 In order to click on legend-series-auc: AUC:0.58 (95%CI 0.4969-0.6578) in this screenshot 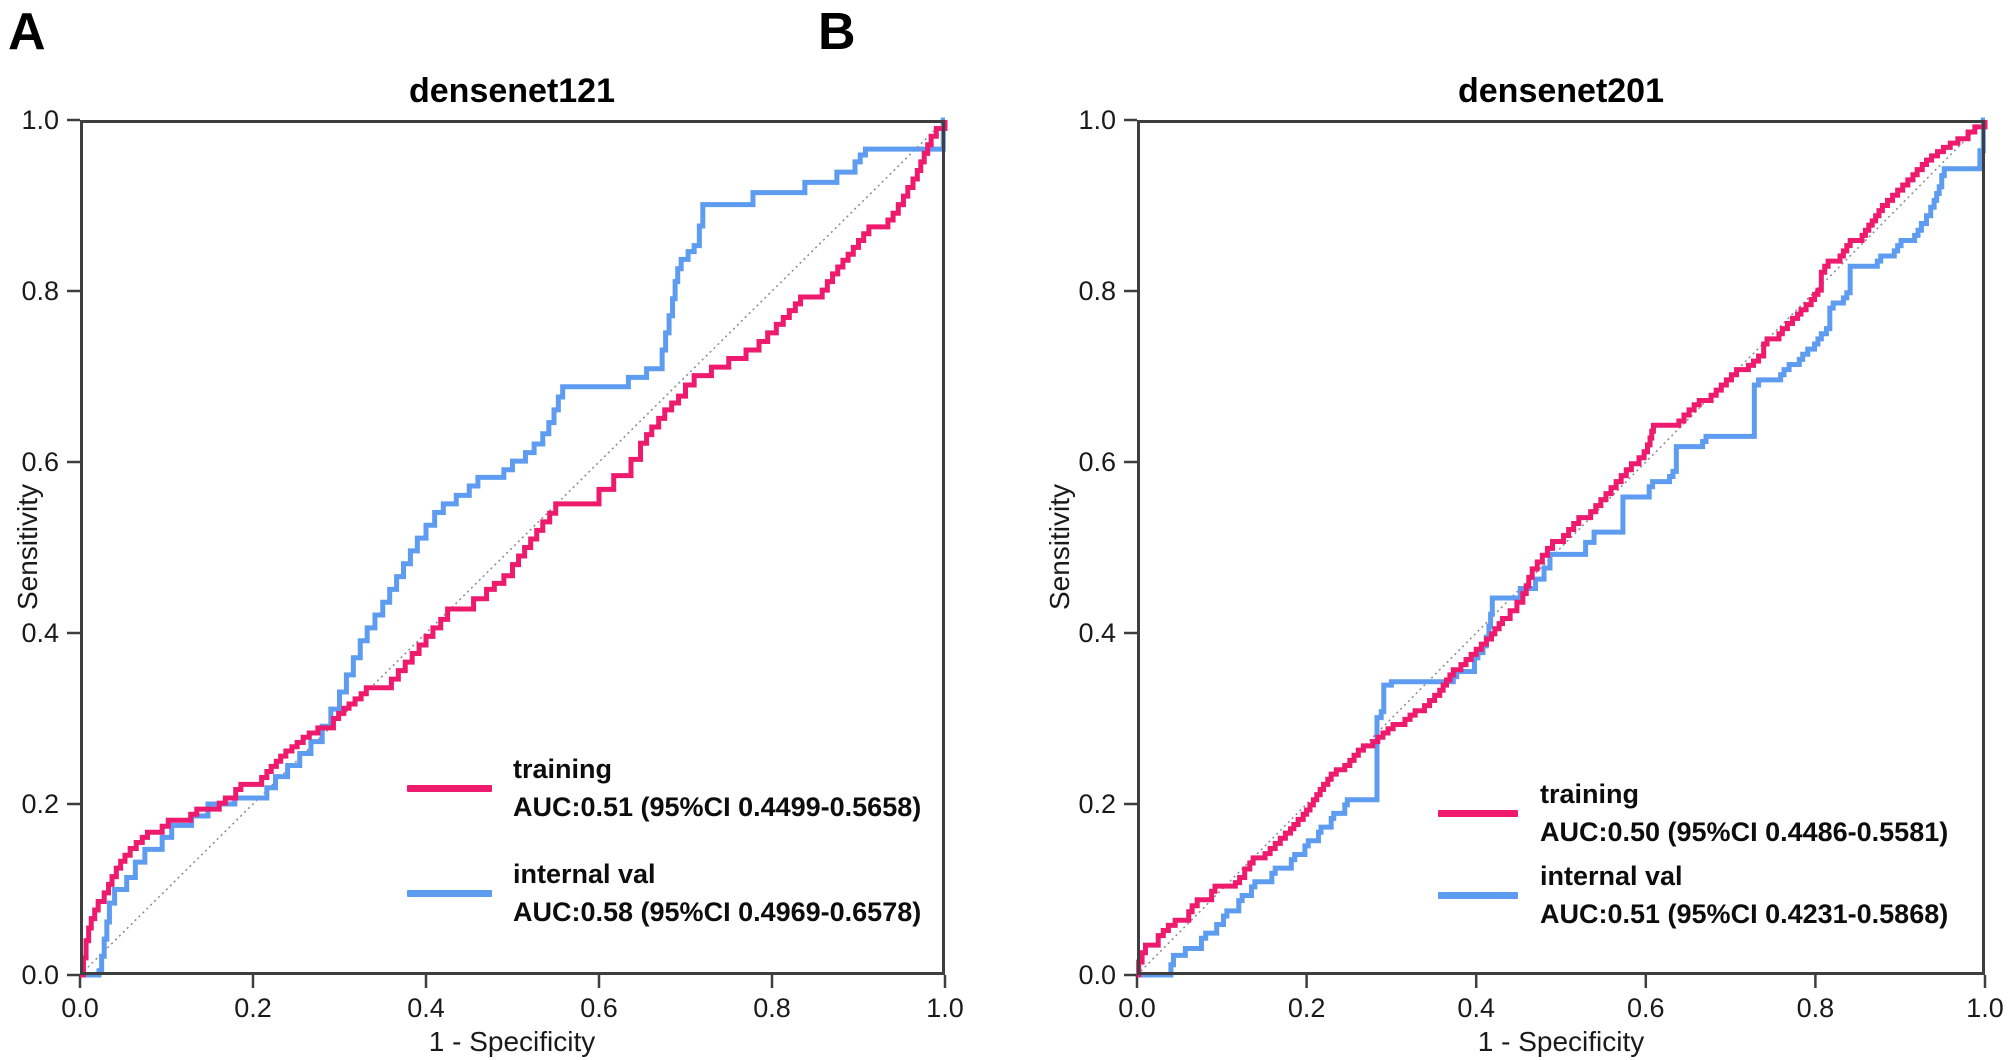, I will do `click(717, 912)`.